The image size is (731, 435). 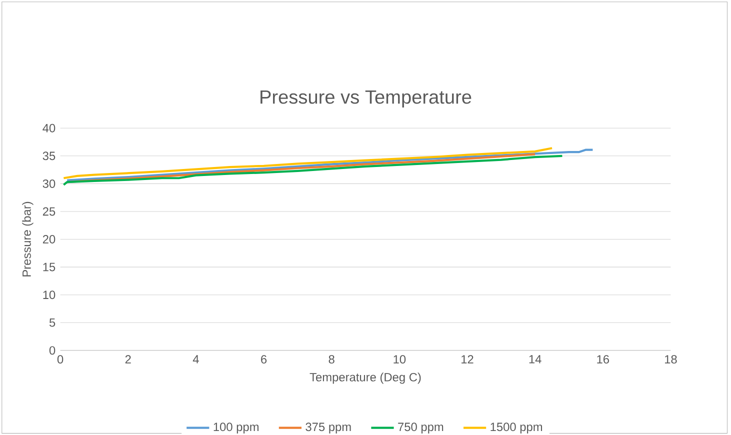 I want to click on legend-label: 100 ppm, so click(x=236, y=428).